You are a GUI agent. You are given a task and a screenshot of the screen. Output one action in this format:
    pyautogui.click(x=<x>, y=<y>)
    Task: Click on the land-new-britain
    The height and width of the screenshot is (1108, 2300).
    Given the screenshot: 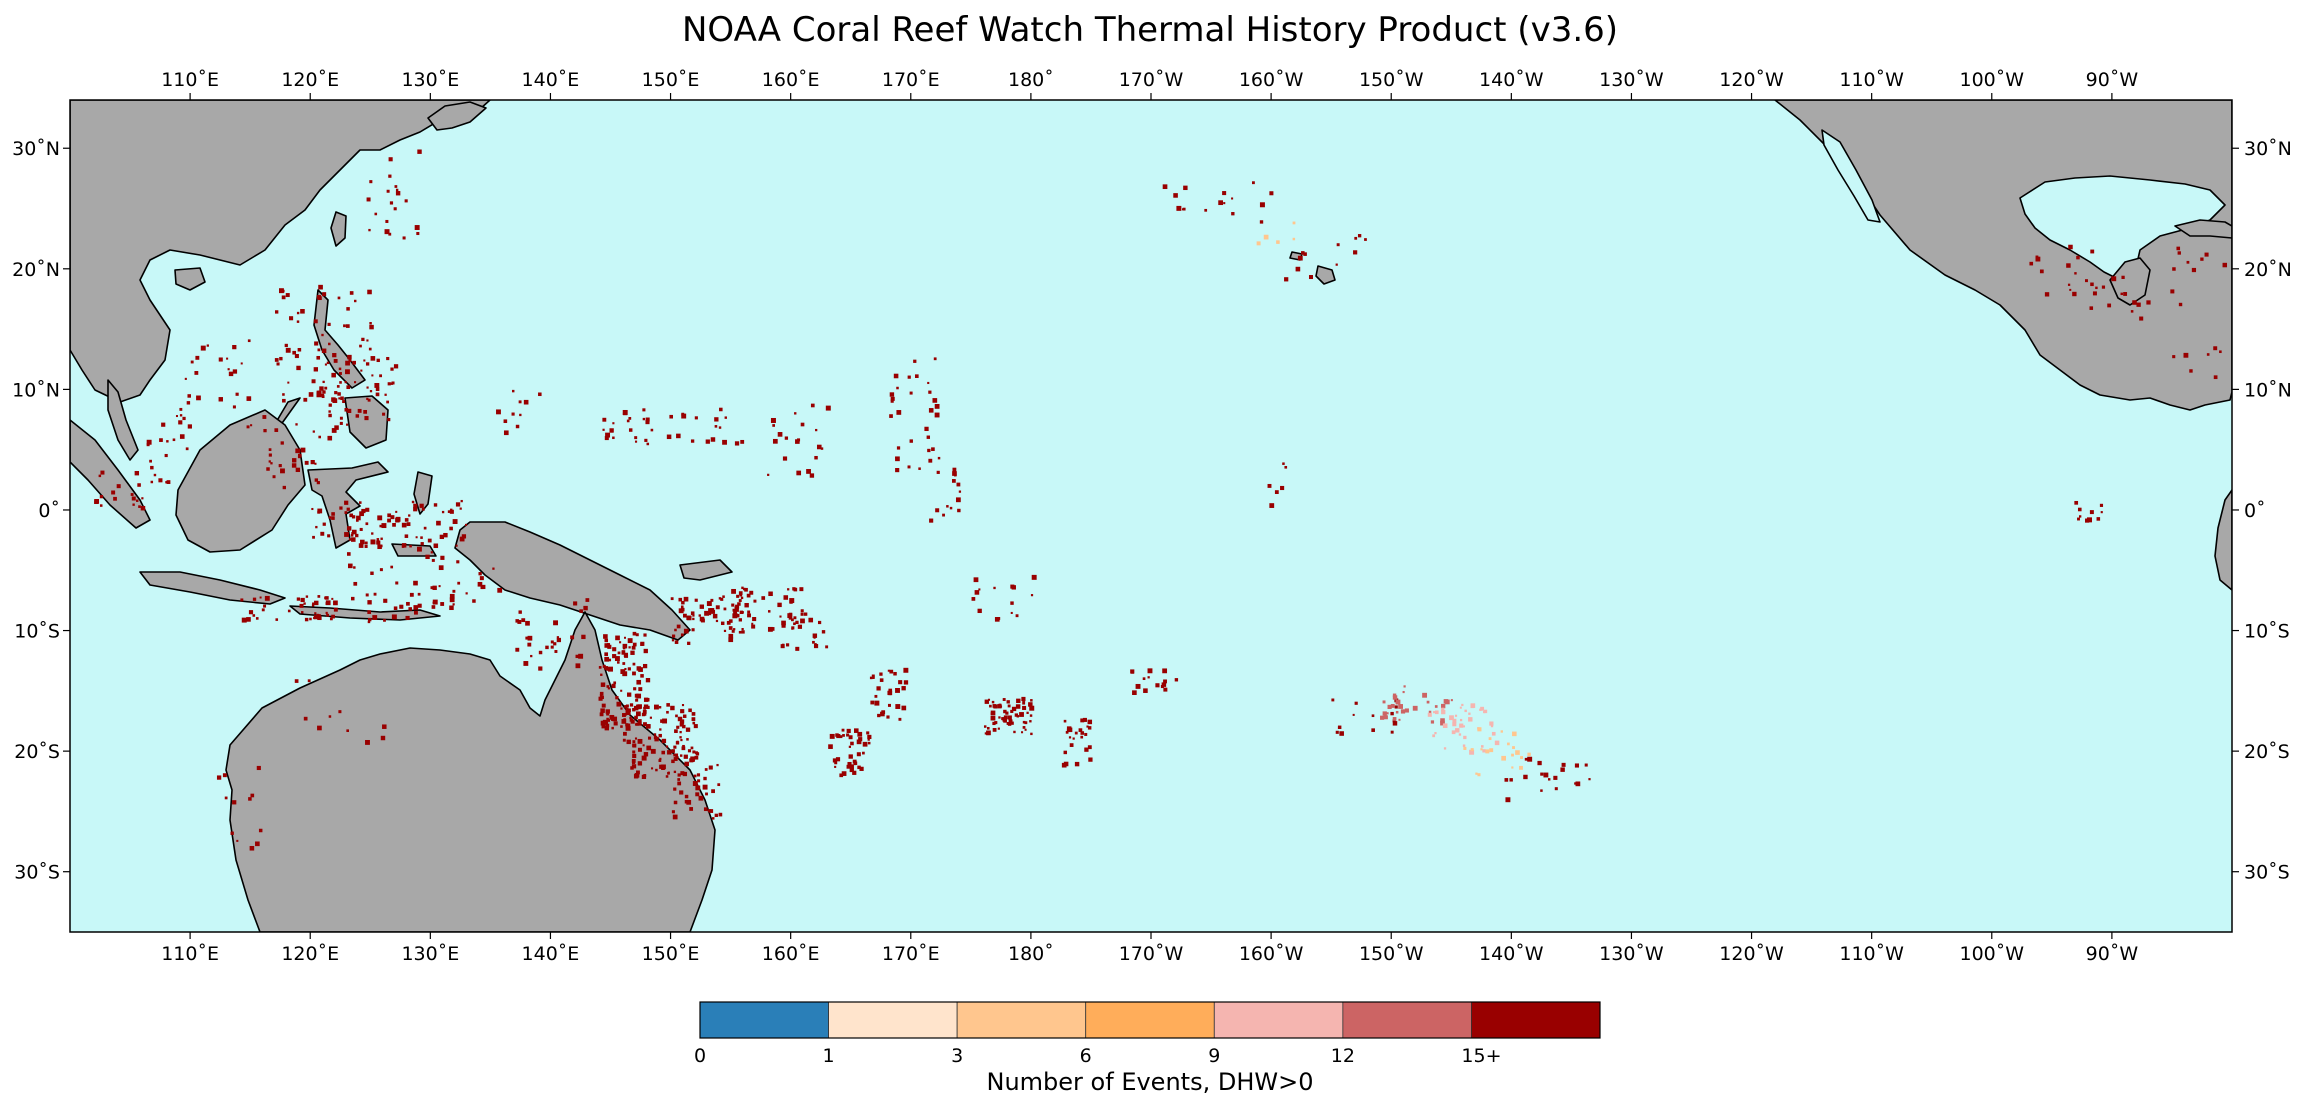 What is the action you would take?
    pyautogui.click(x=706, y=570)
    